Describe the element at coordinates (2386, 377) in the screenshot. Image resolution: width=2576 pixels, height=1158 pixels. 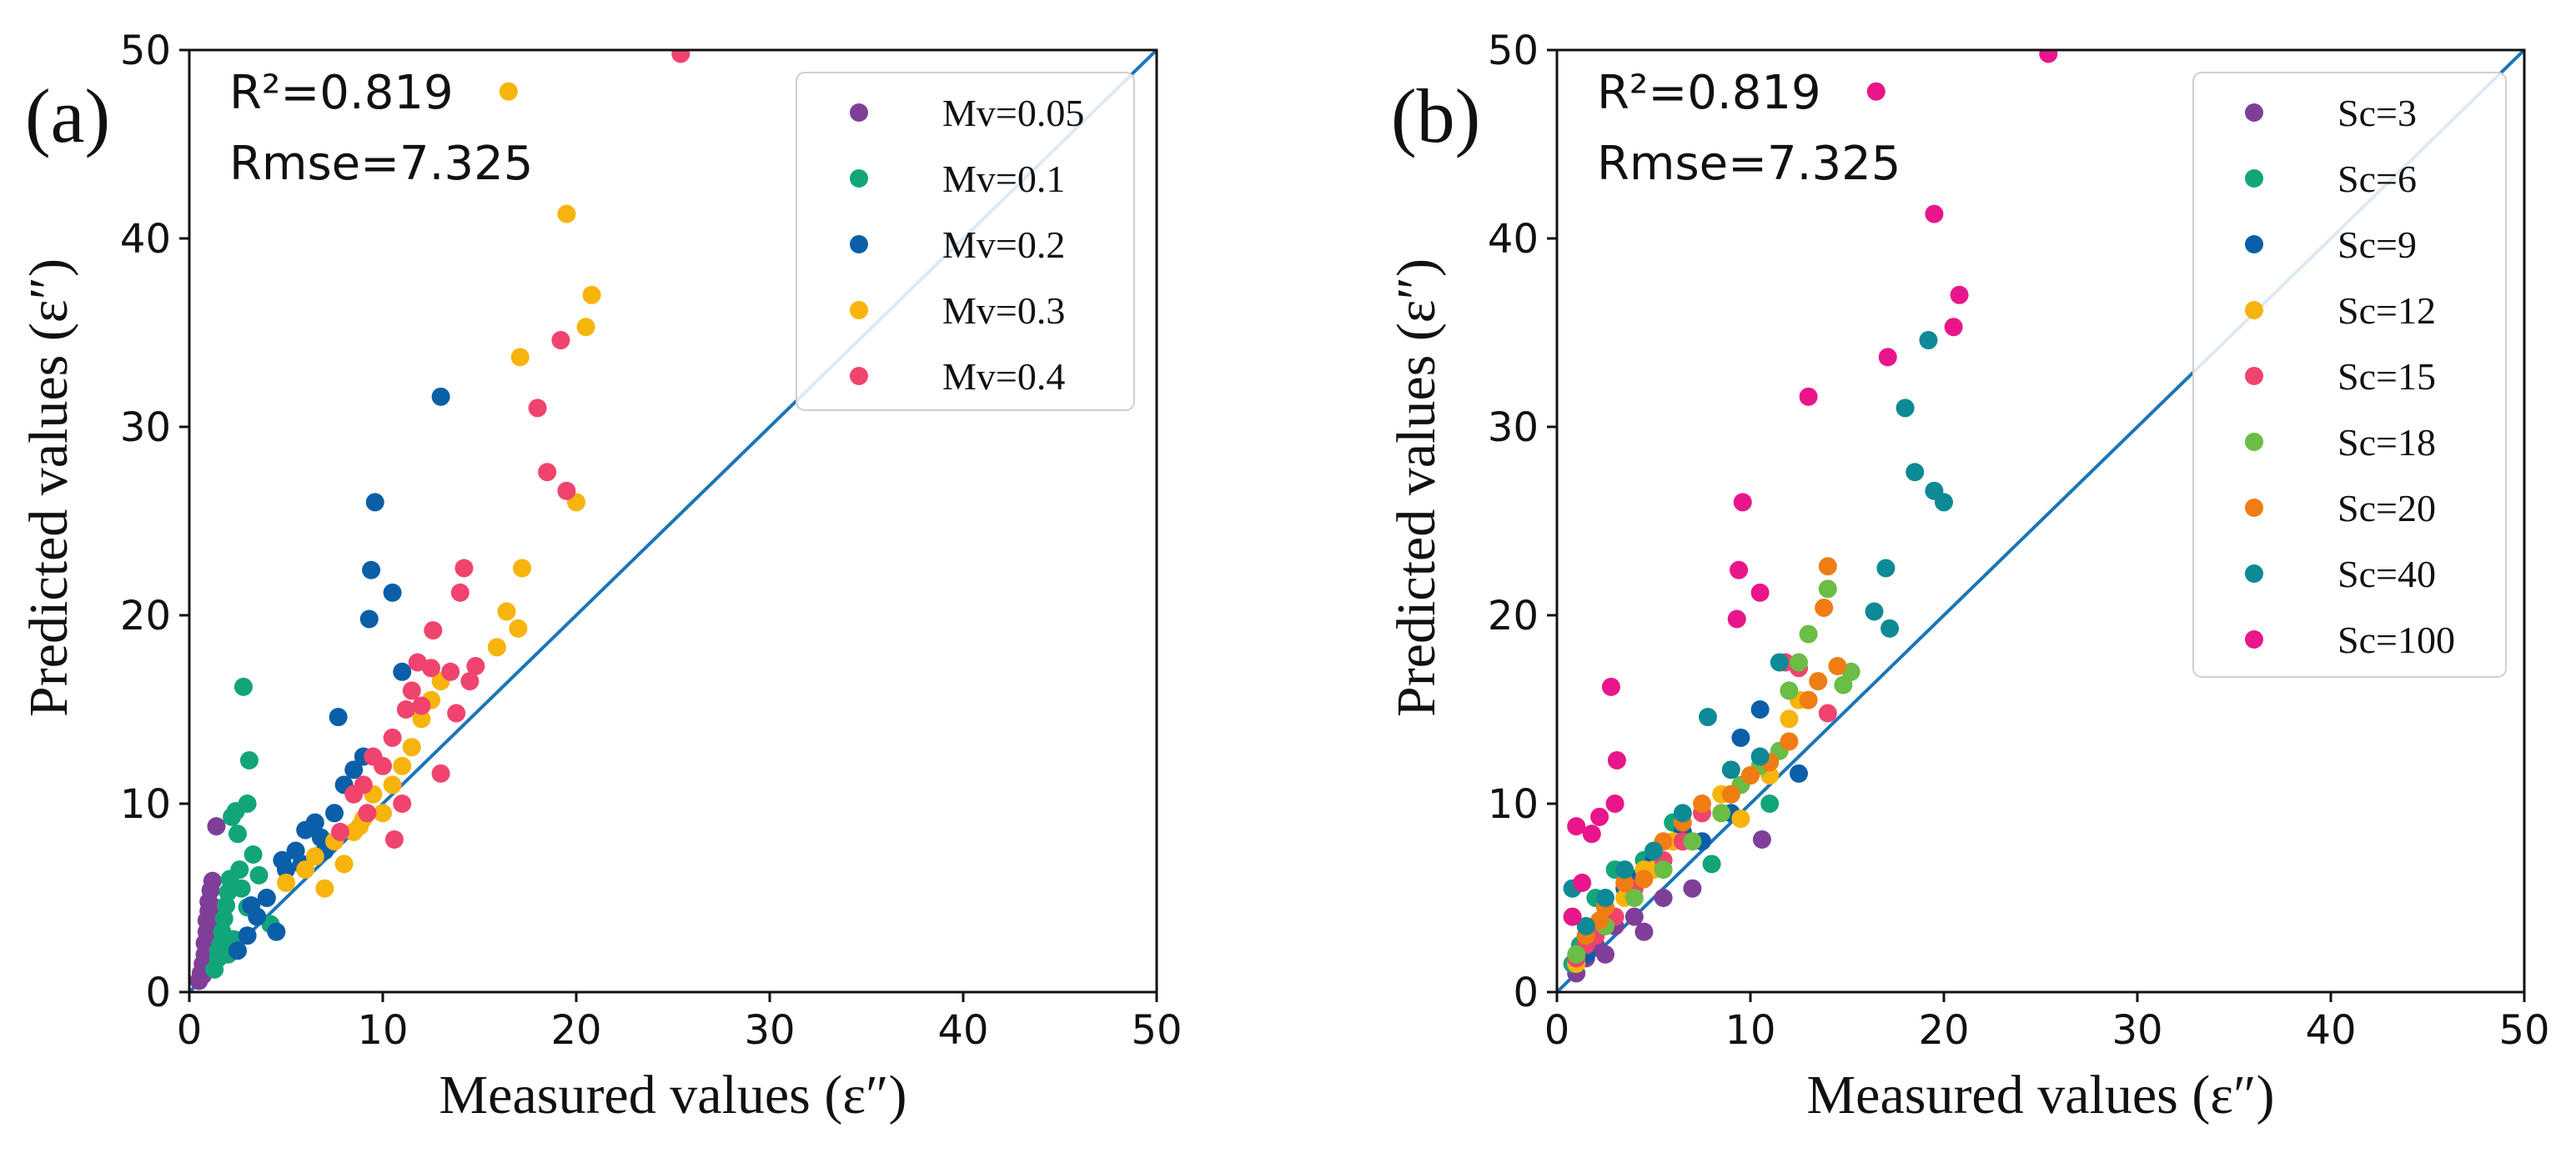
I see `legend-label: Sc=15` at that location.